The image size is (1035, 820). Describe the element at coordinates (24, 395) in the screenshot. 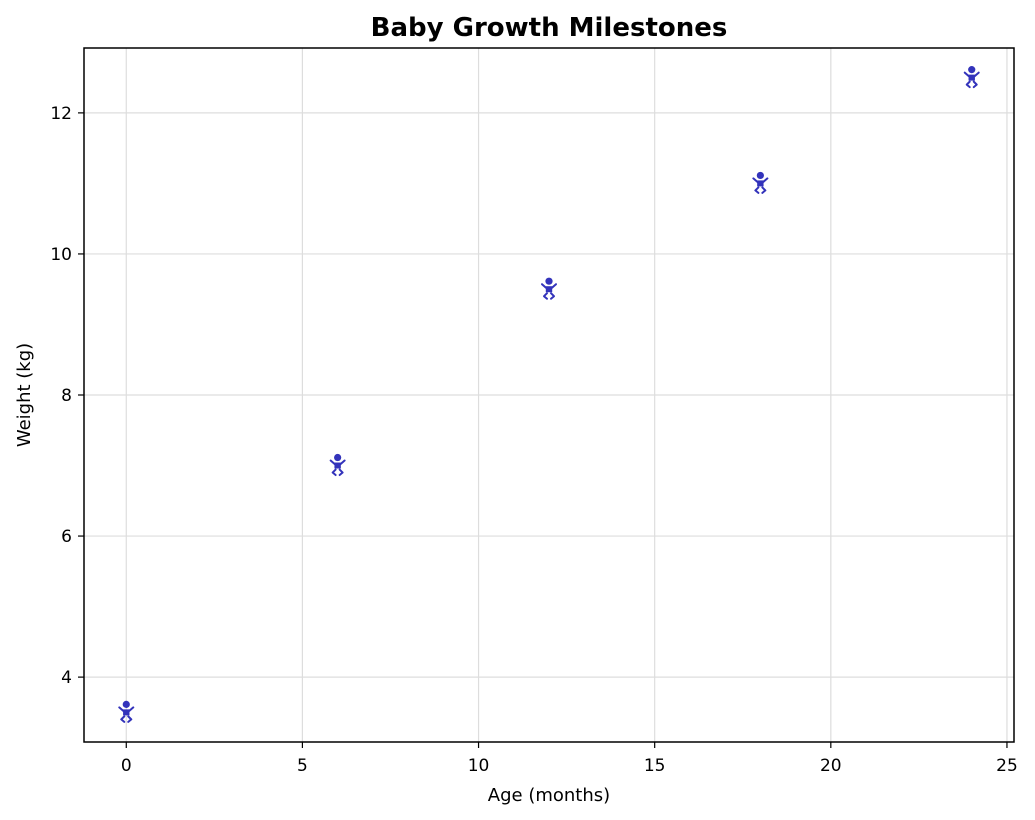

I see `y-axis-label: Weight (kg)` at that location.